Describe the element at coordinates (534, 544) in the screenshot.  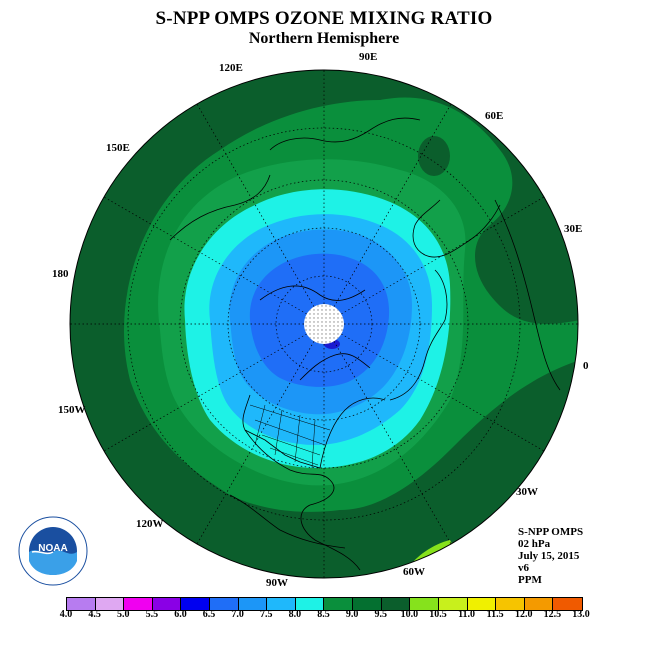
I see `info-level: 02 hPa` at that location.